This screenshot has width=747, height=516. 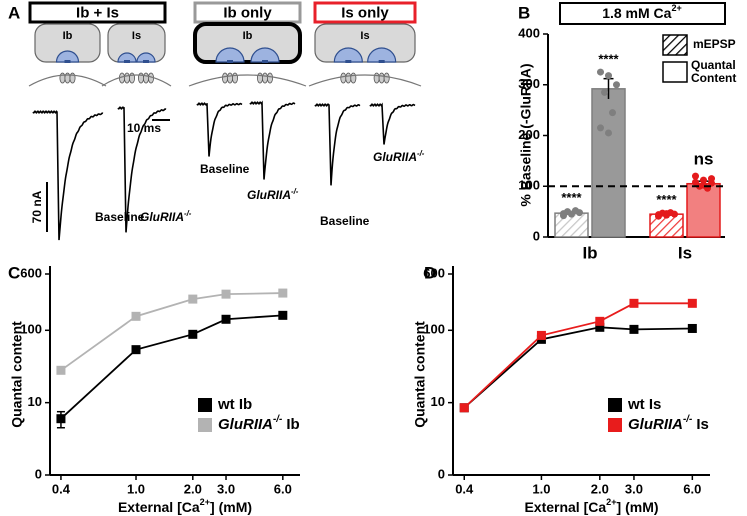 What do you see at coordinates (565, 507) in the screenshot?
I see `x-axis-label-main: External [Ca` at bounding box center [565, 507].